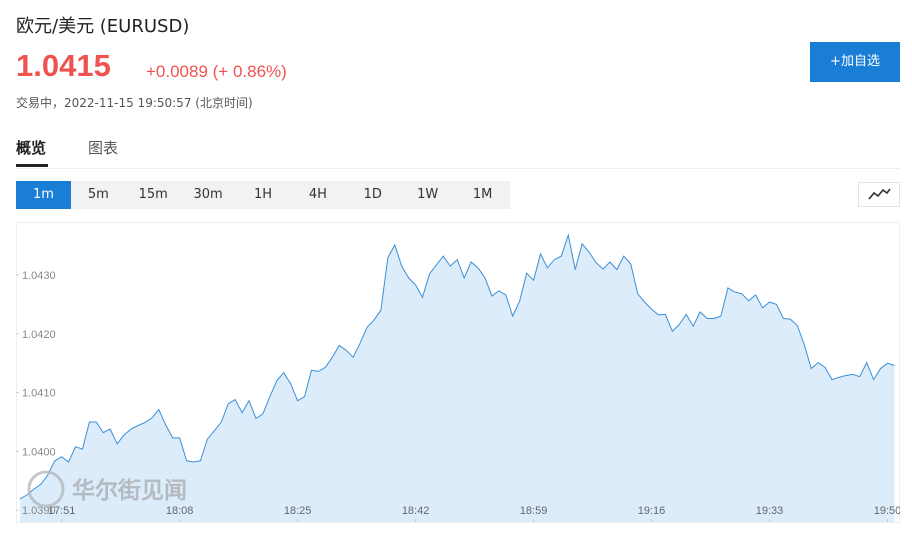 The width and height of the screenshot is (912, 536). I want to click on x-tick-label: 19:33, so click(770, 511).